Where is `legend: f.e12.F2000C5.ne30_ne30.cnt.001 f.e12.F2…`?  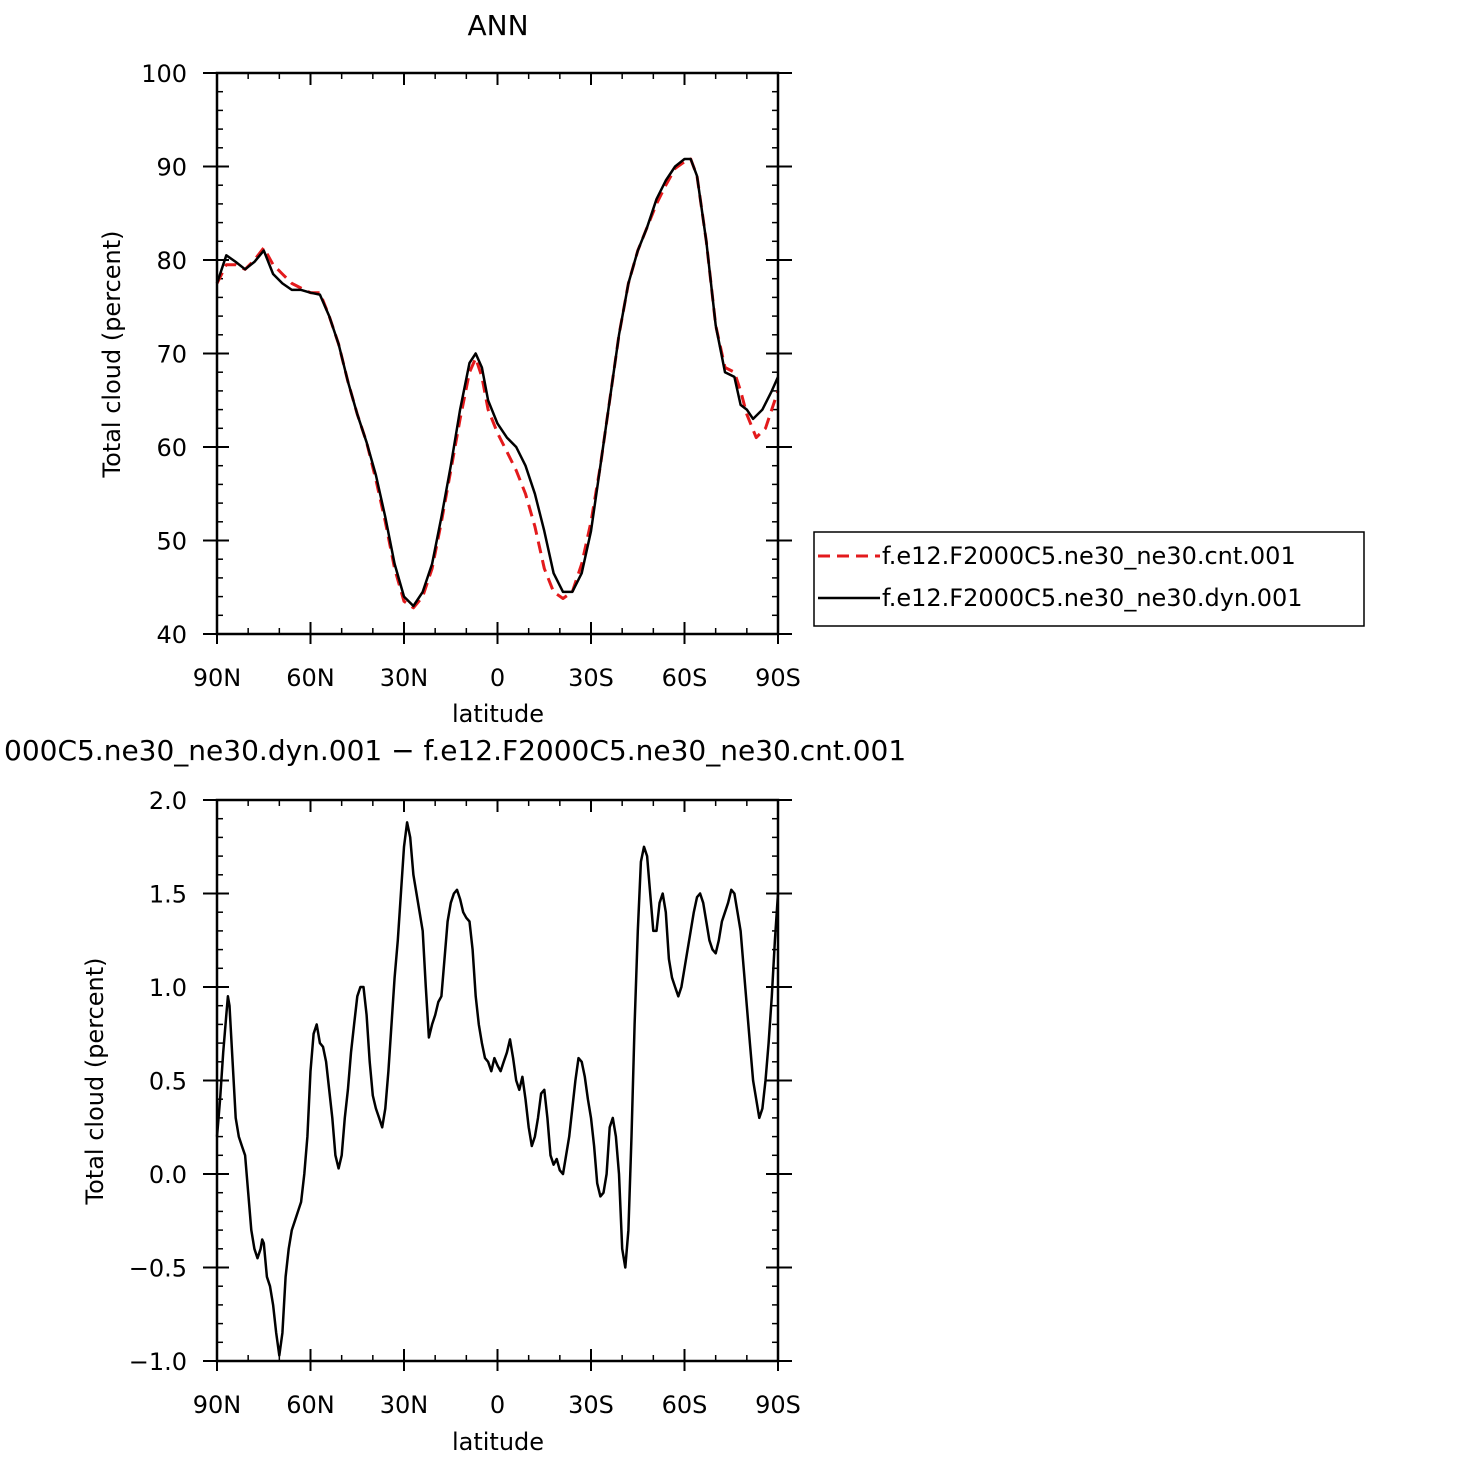
legend: f.e12.F2000C5.ne30_ne30.cnt.001 f.e12.F2… is located at coordinates (1089, 579).